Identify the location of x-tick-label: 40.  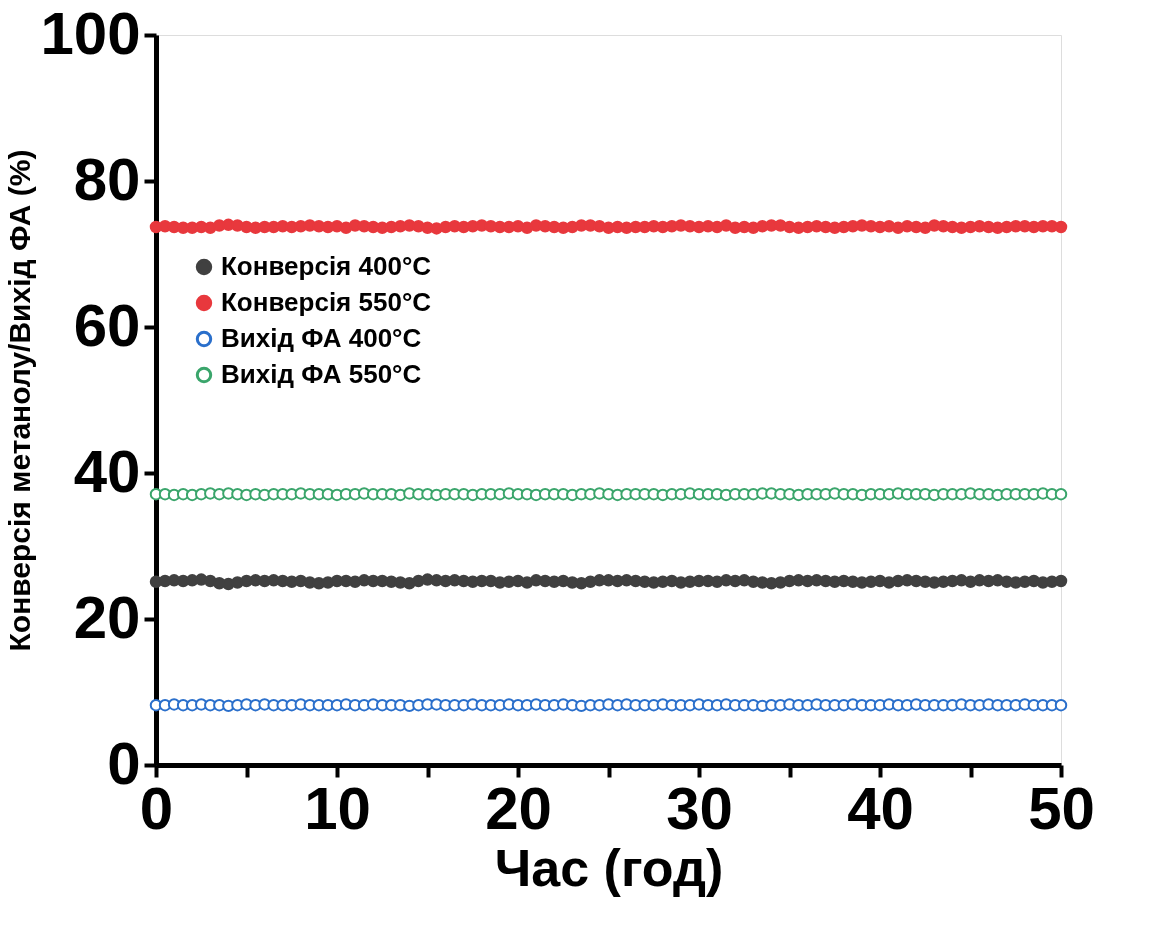
(880, 808).